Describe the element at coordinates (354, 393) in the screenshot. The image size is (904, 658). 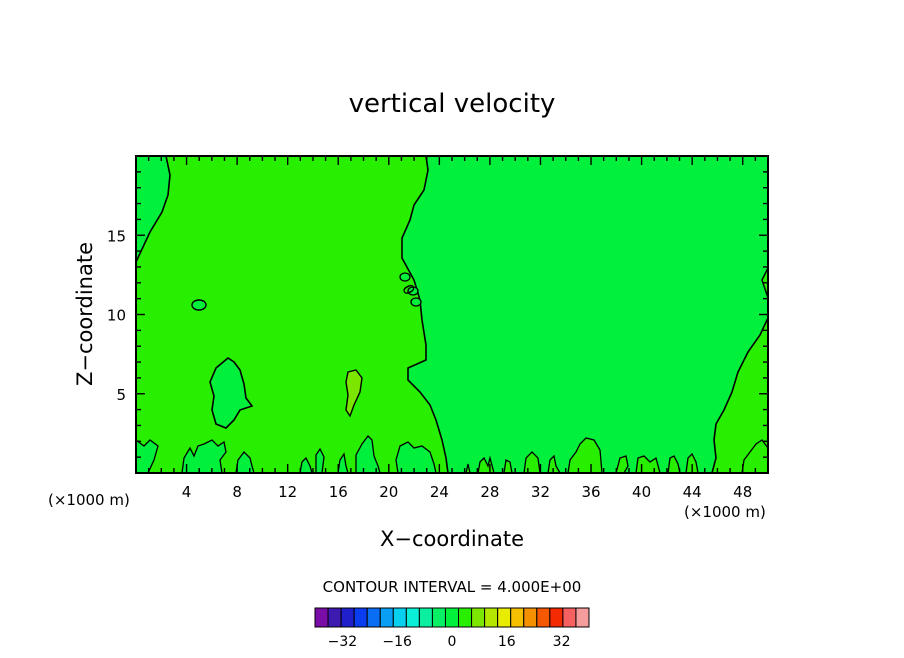
I see `positive-patch-x17` at that location.